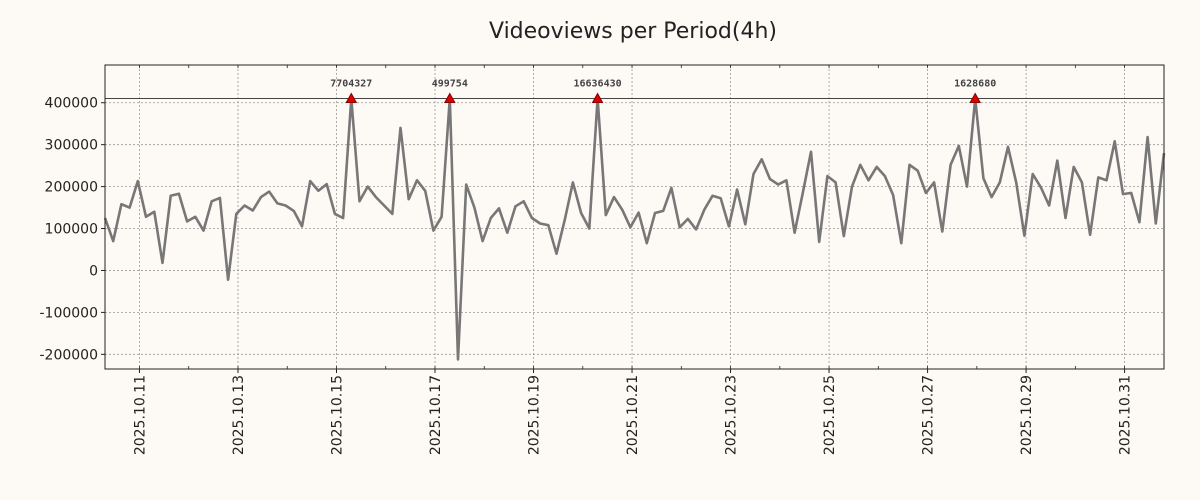 The height and width of the screenshot is (500, 1200). I want to click on x-tick-label: 2025.10.25, so click(830, 415).